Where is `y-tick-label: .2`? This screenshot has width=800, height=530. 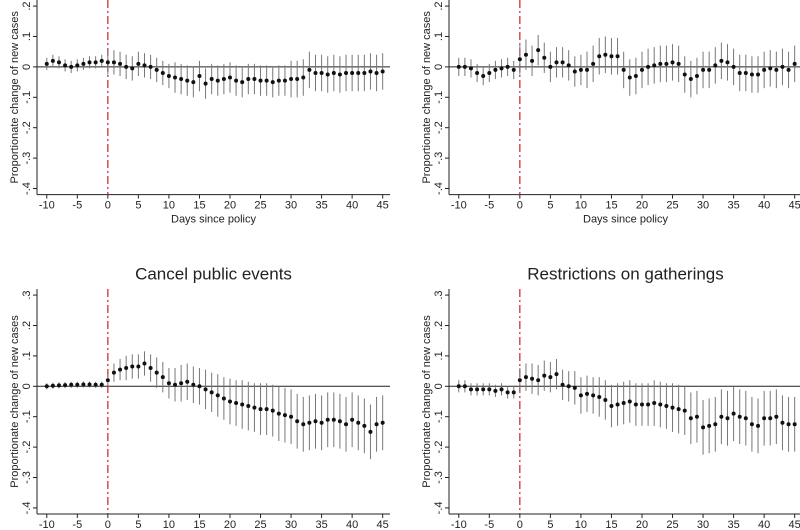
y-tick-label: .2 is located at coordinates (27, 325).